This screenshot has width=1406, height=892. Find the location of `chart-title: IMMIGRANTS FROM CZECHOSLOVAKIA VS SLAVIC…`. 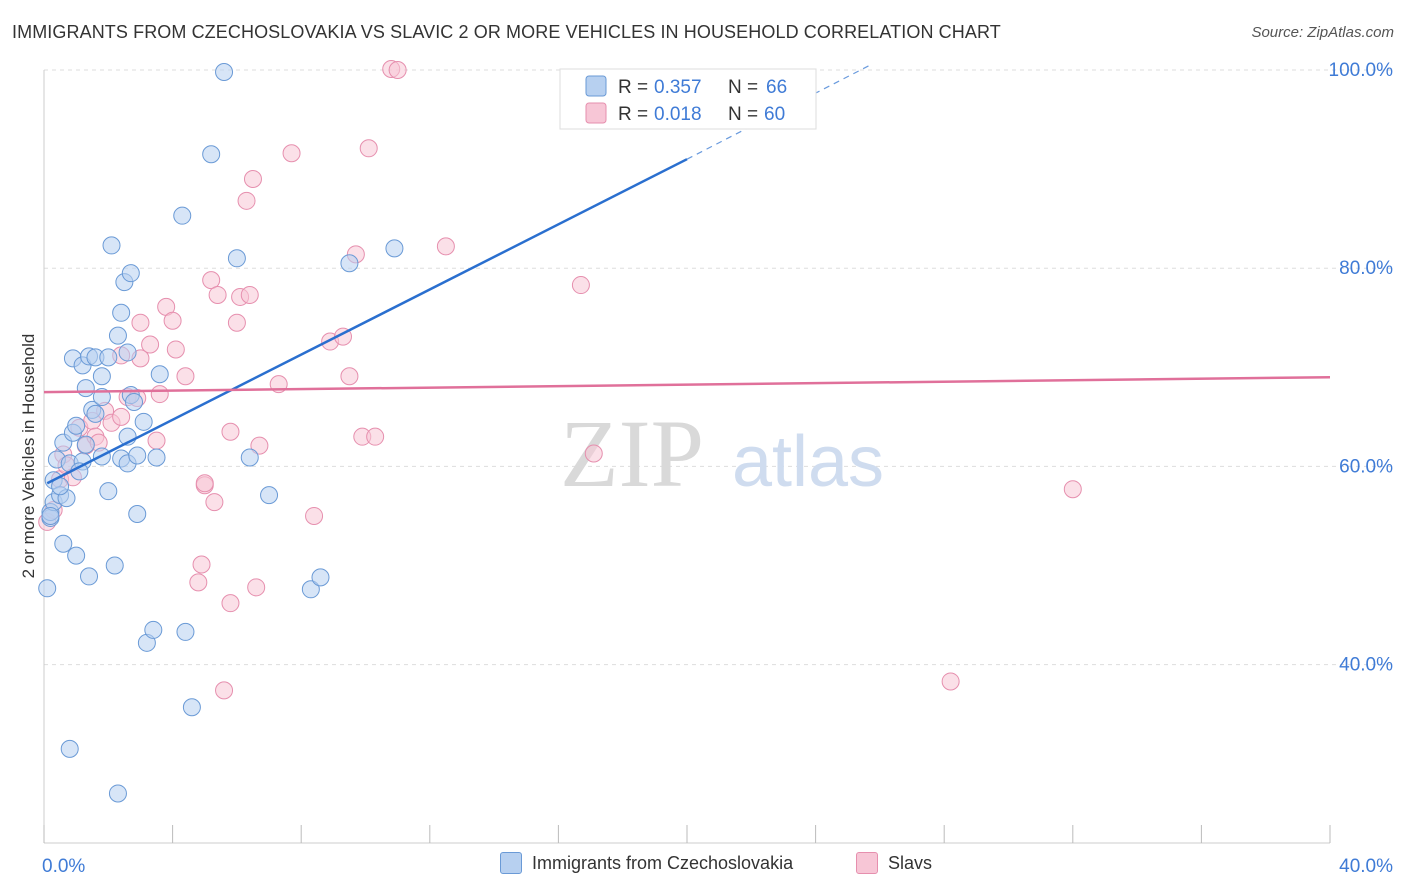

chart-title: IMMIGRANTS FROM CZECHOSLOVAKIA VS SLAVIC… is located at coordinates (506, 32).